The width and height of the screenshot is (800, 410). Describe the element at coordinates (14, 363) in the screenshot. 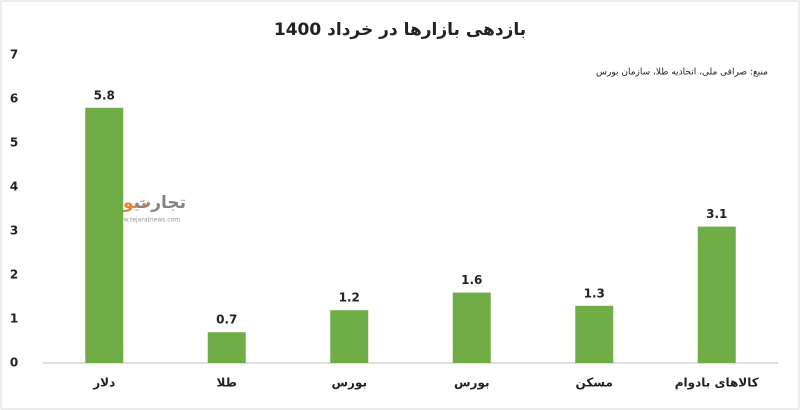

I see `y-tick-label: 0` at that location.